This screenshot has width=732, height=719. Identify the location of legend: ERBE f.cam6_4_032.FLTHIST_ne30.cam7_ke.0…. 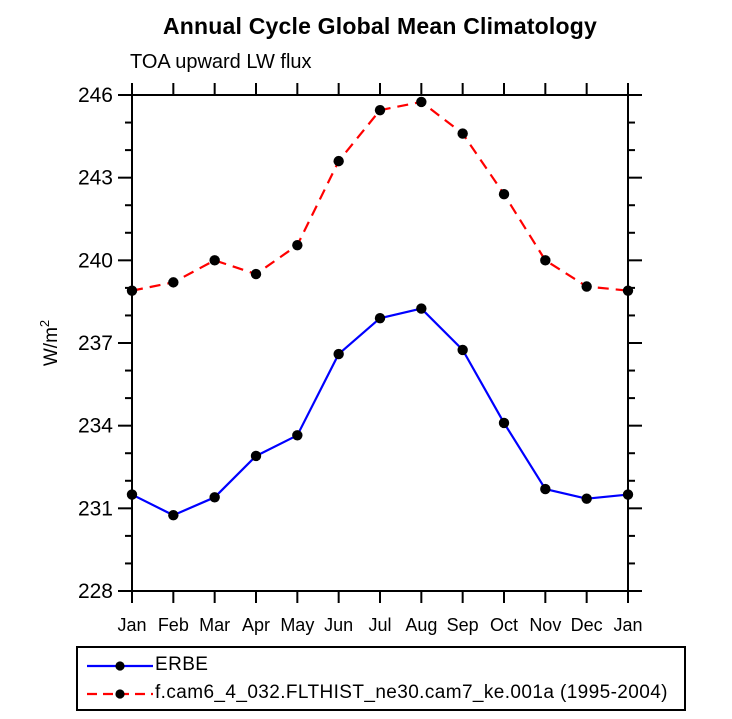
(381, 678).